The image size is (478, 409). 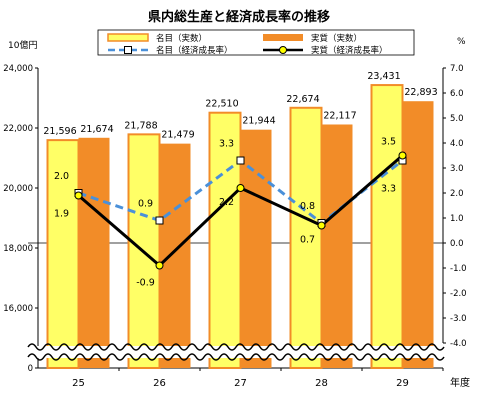 What do you see at coordinates (458, 344) in the screenshot?
I see `right-tick-label: -4.0` at bounding box center [458, 344].